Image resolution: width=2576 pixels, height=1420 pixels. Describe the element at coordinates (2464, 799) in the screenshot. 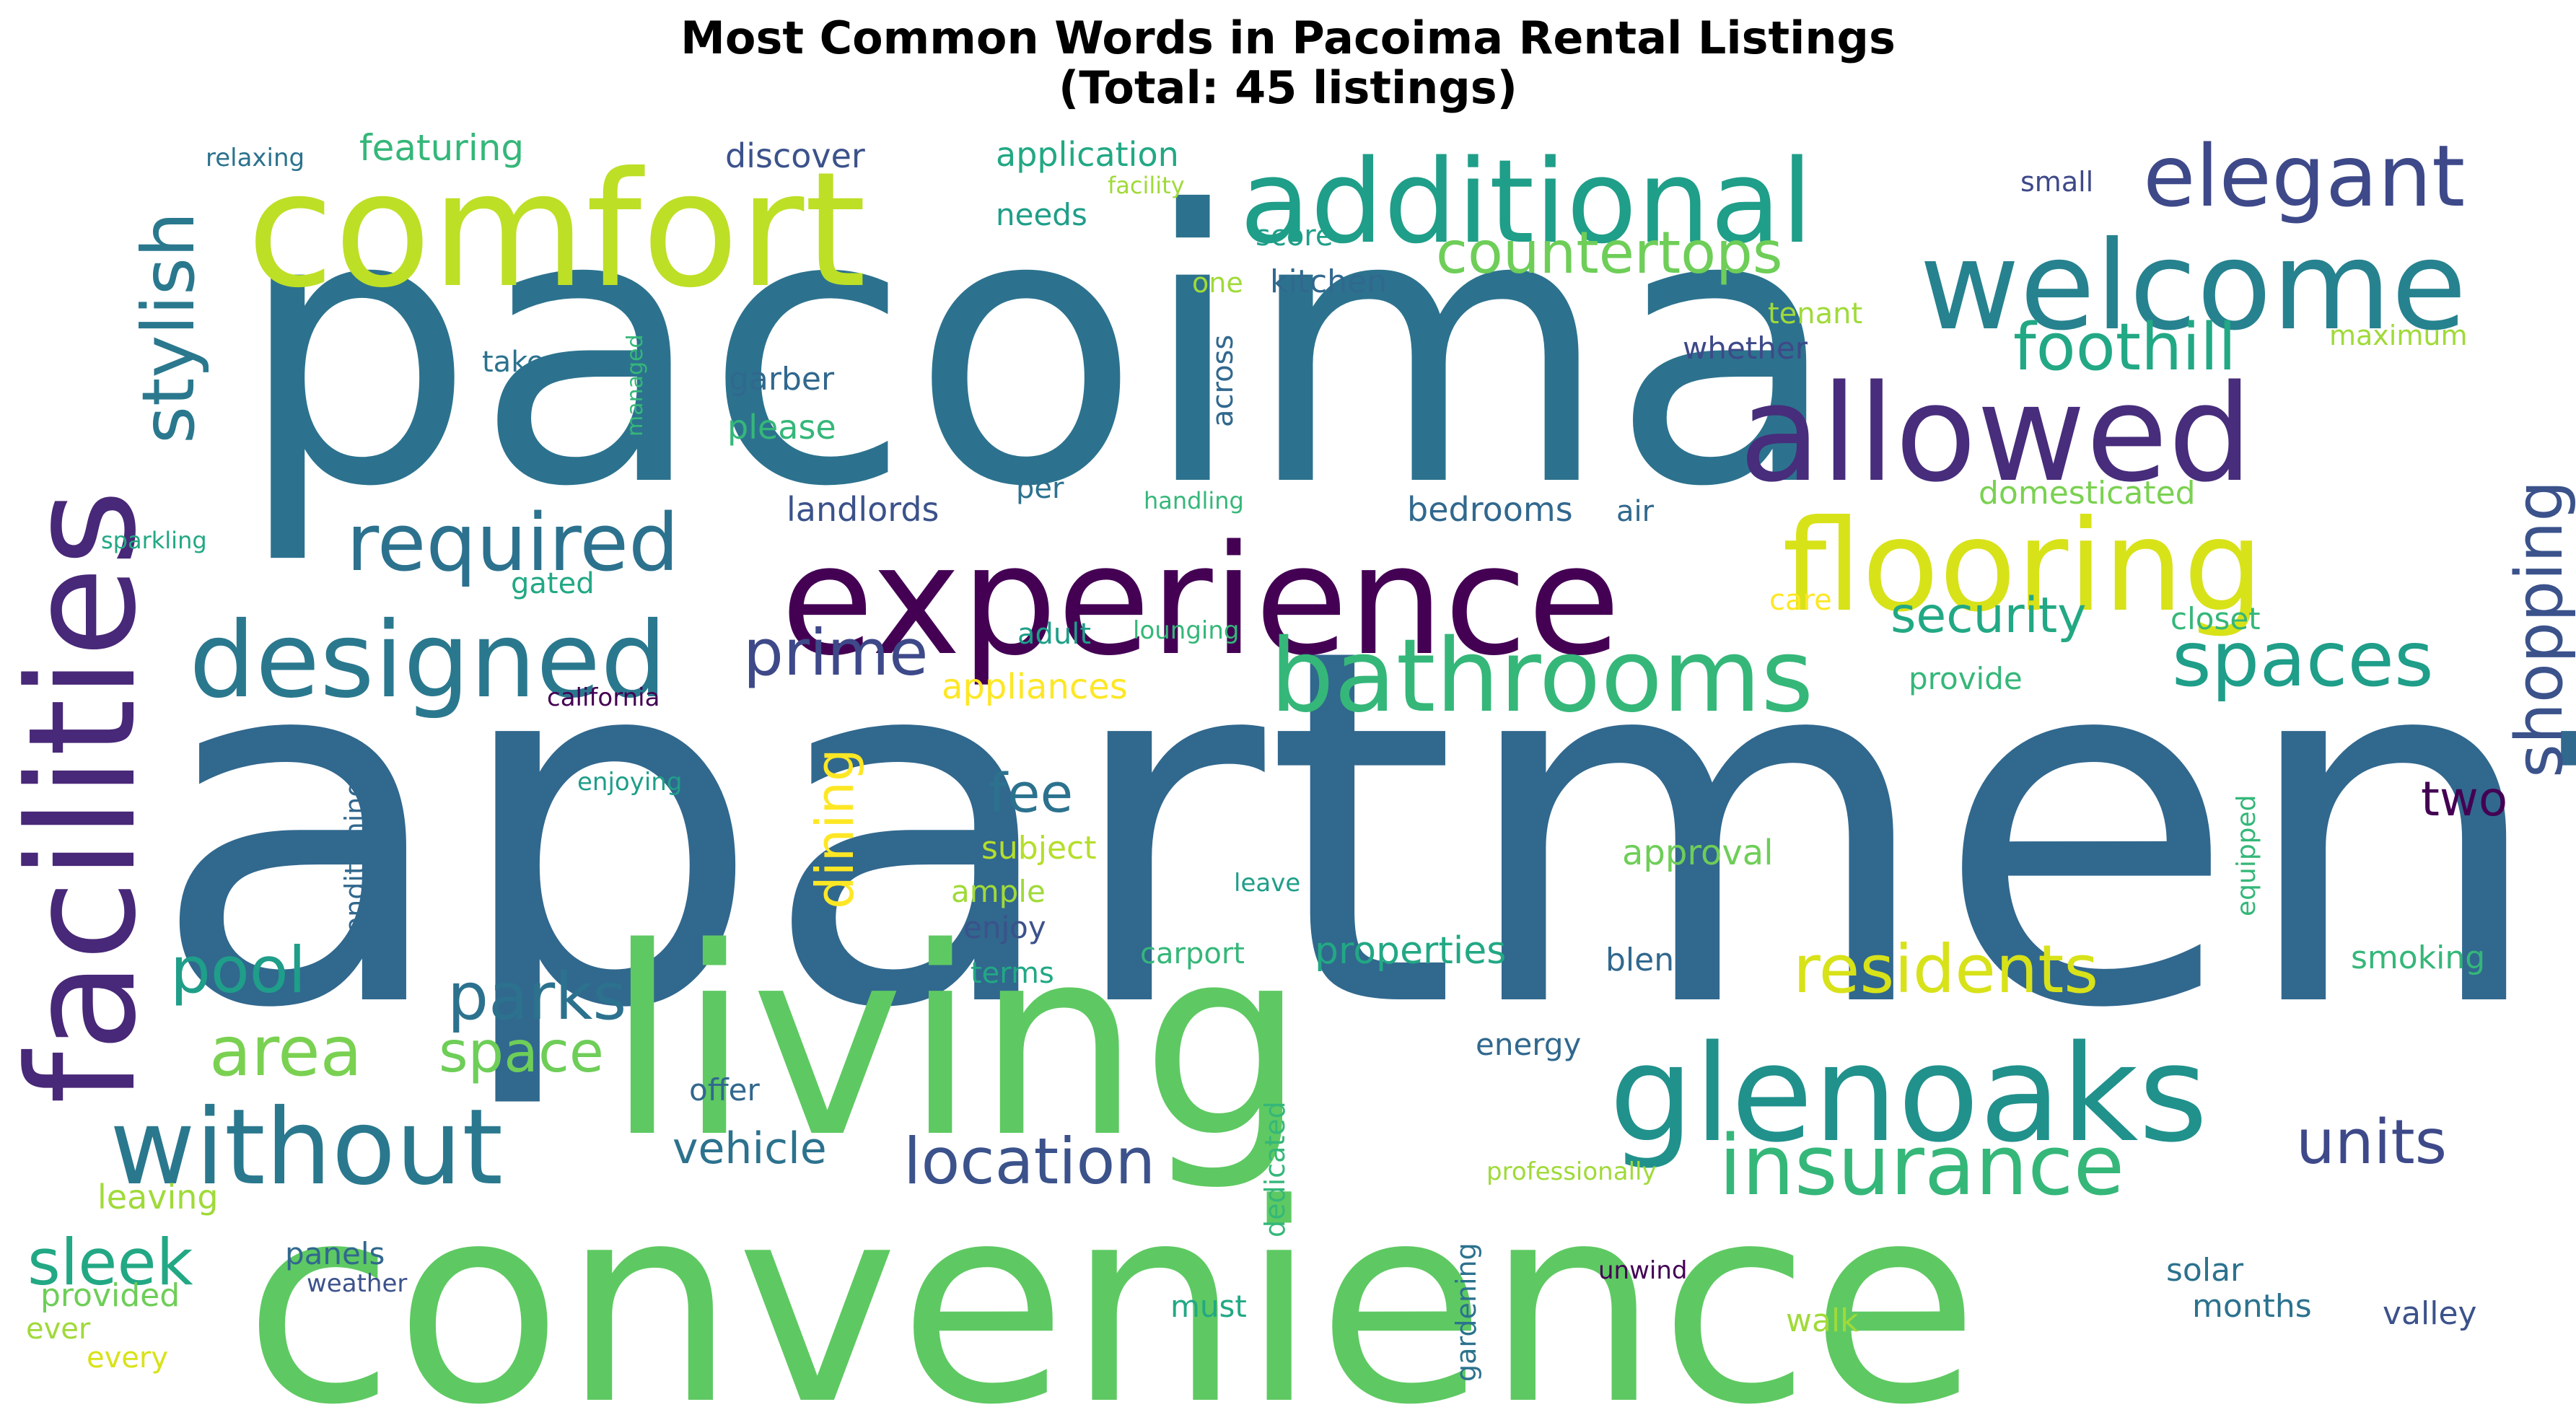

I see `word-two: two` at that location.